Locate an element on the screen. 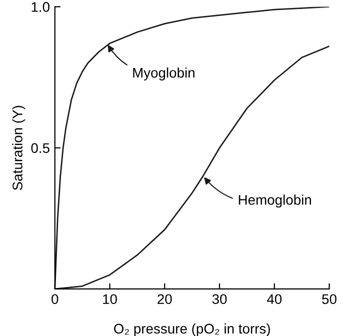  x-tick-label: 0 is located at coordinates (55, 299).